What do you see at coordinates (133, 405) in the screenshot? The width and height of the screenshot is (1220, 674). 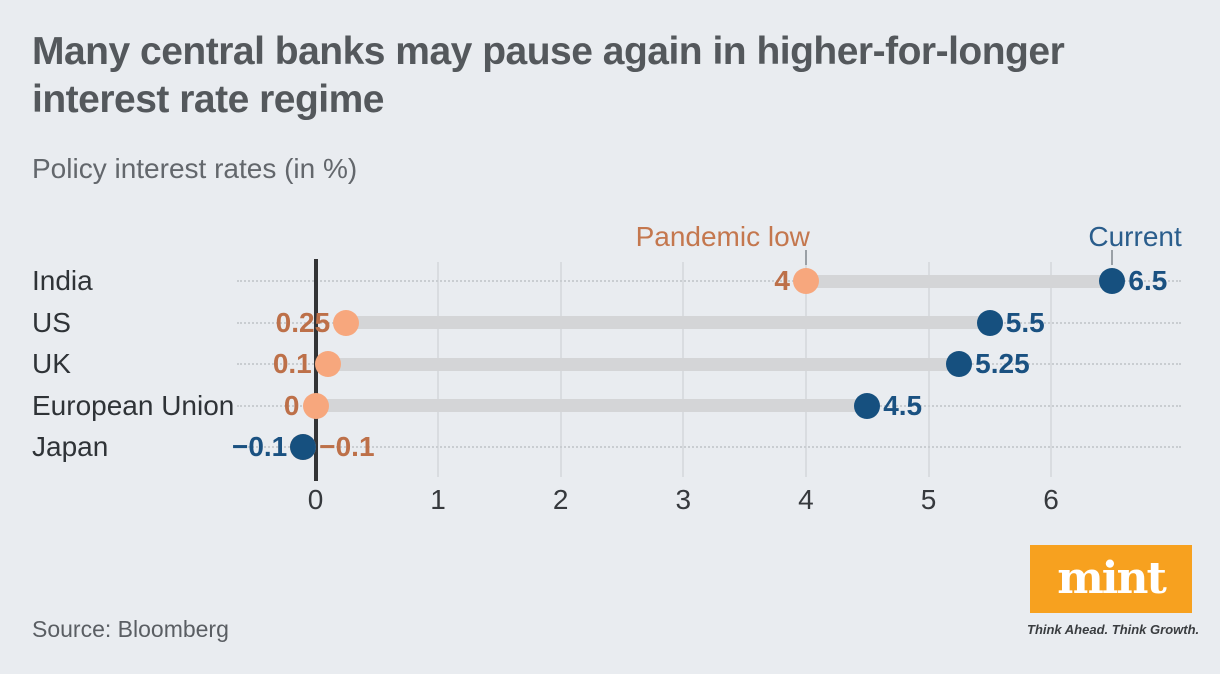 I see `row-label: European Union` at bounding box center [133, 405].